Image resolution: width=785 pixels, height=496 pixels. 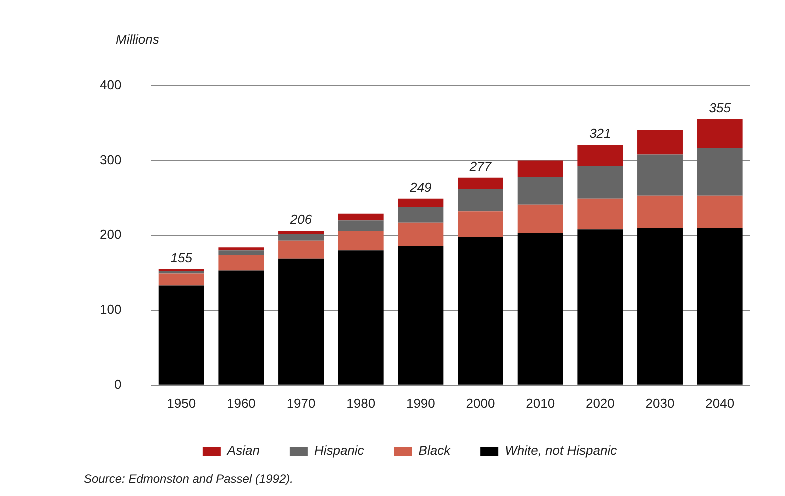 What do you see at coordinates (421, 403) in the screenshot?
I see `x-tick-label: 1990` at bounding box center [421, 403].